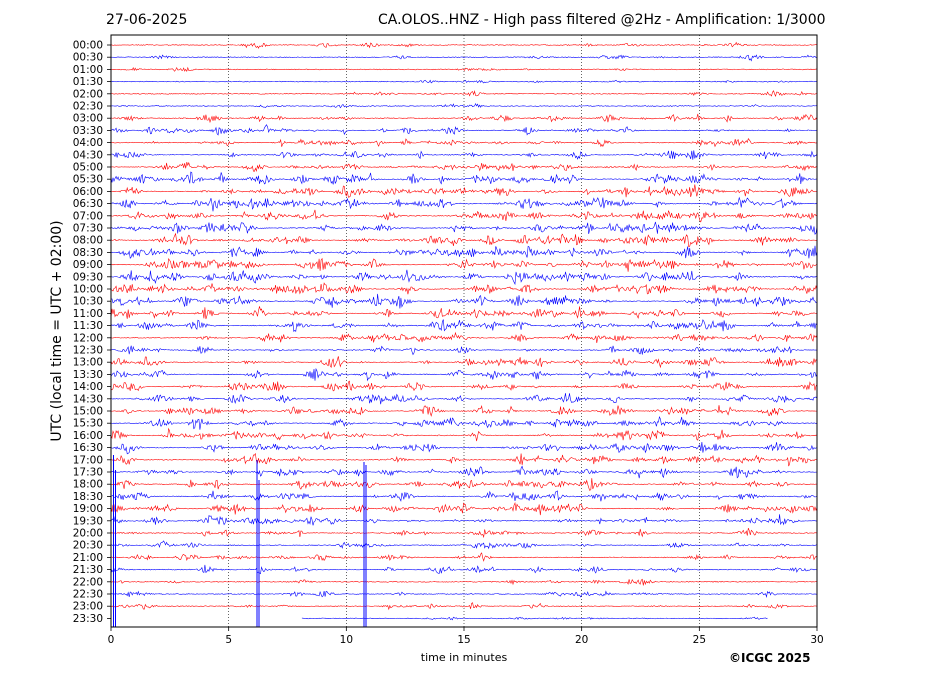 This screenshot has width=927, height=696. Describe the element at coordinates (88, 570) in the screenshot. I see `row-time-label: 21:30` at that location.